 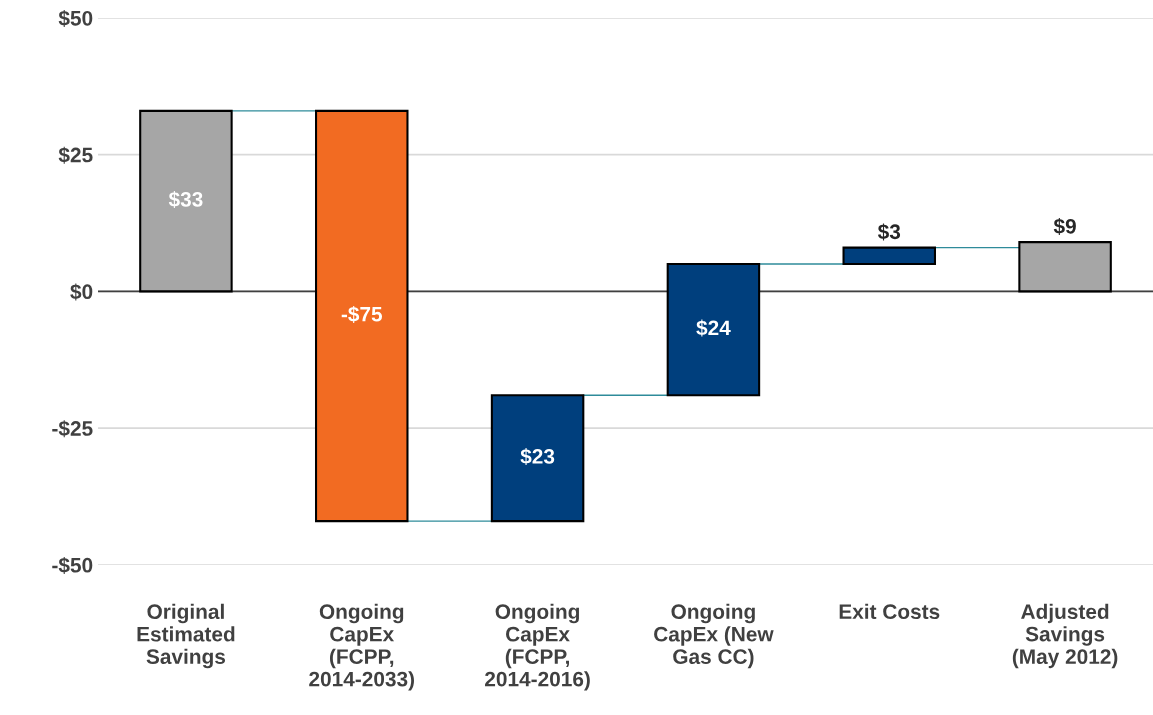 I want to click on y-tick-label: $25, so click(x=75, y=155).